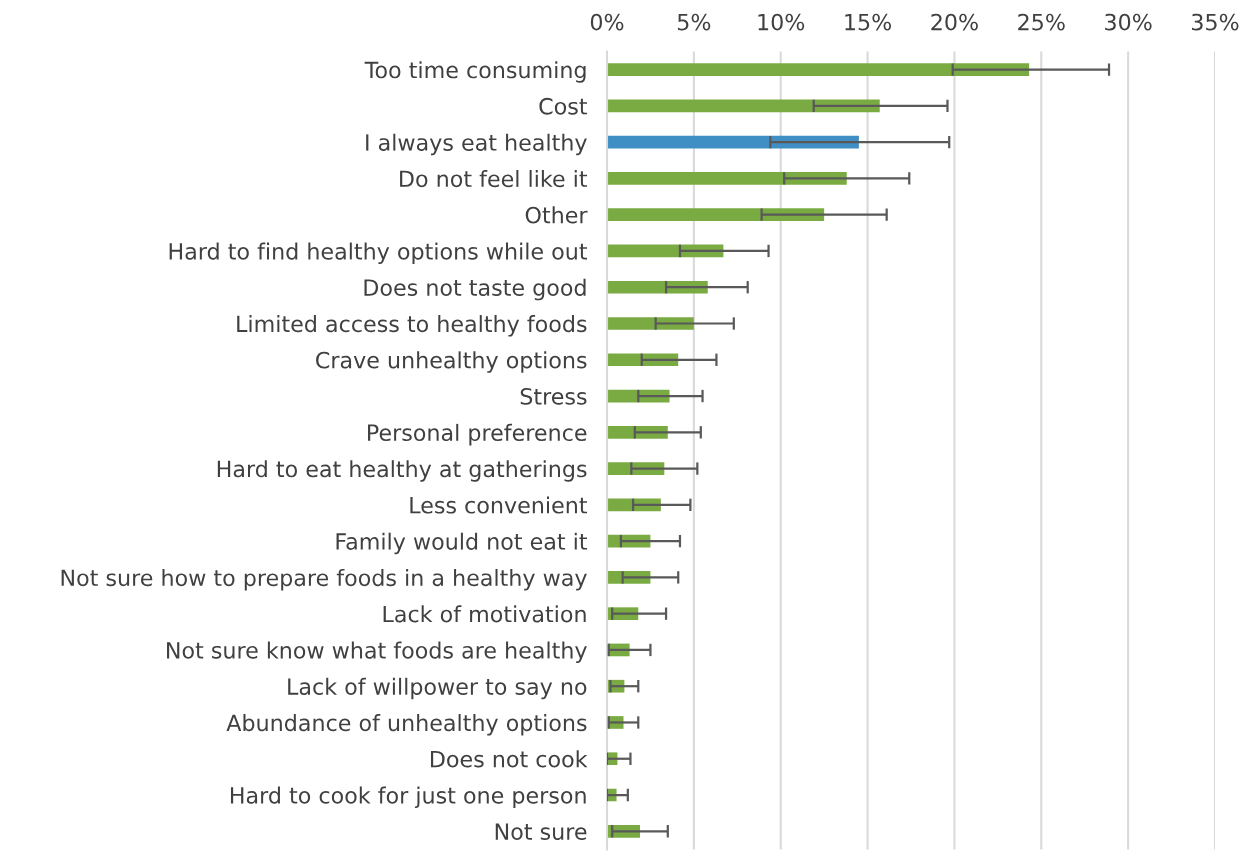 The height and width of the screenshot is (858, 1249). Describe the element at coordinates (868, 22) in the screenshot. I see `x-tick-label: 15%` at that location.